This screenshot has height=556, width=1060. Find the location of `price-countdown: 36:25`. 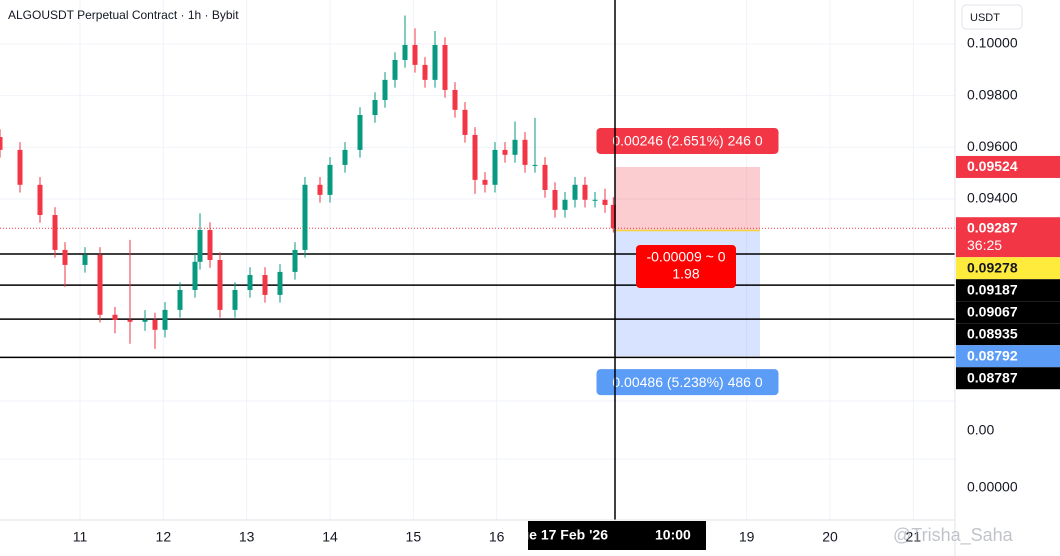

price-countdown: 36:25 is located at coordinates (984, 245).